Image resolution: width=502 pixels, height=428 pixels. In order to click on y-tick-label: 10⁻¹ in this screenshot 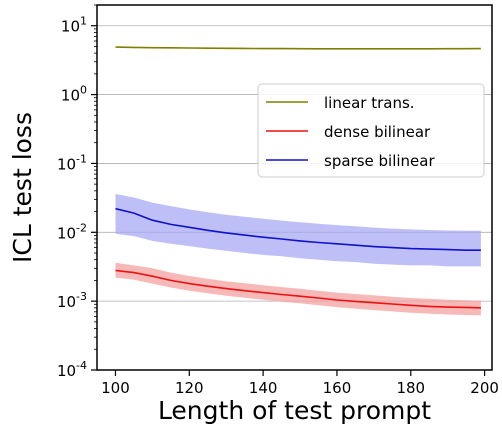, I will do `click(72, 162)`.